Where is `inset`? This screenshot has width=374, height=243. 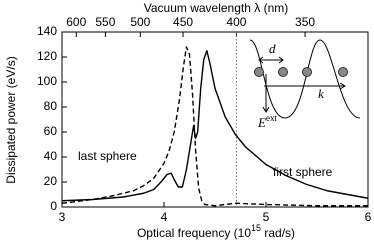
inset is located at coordinates (305, 79).